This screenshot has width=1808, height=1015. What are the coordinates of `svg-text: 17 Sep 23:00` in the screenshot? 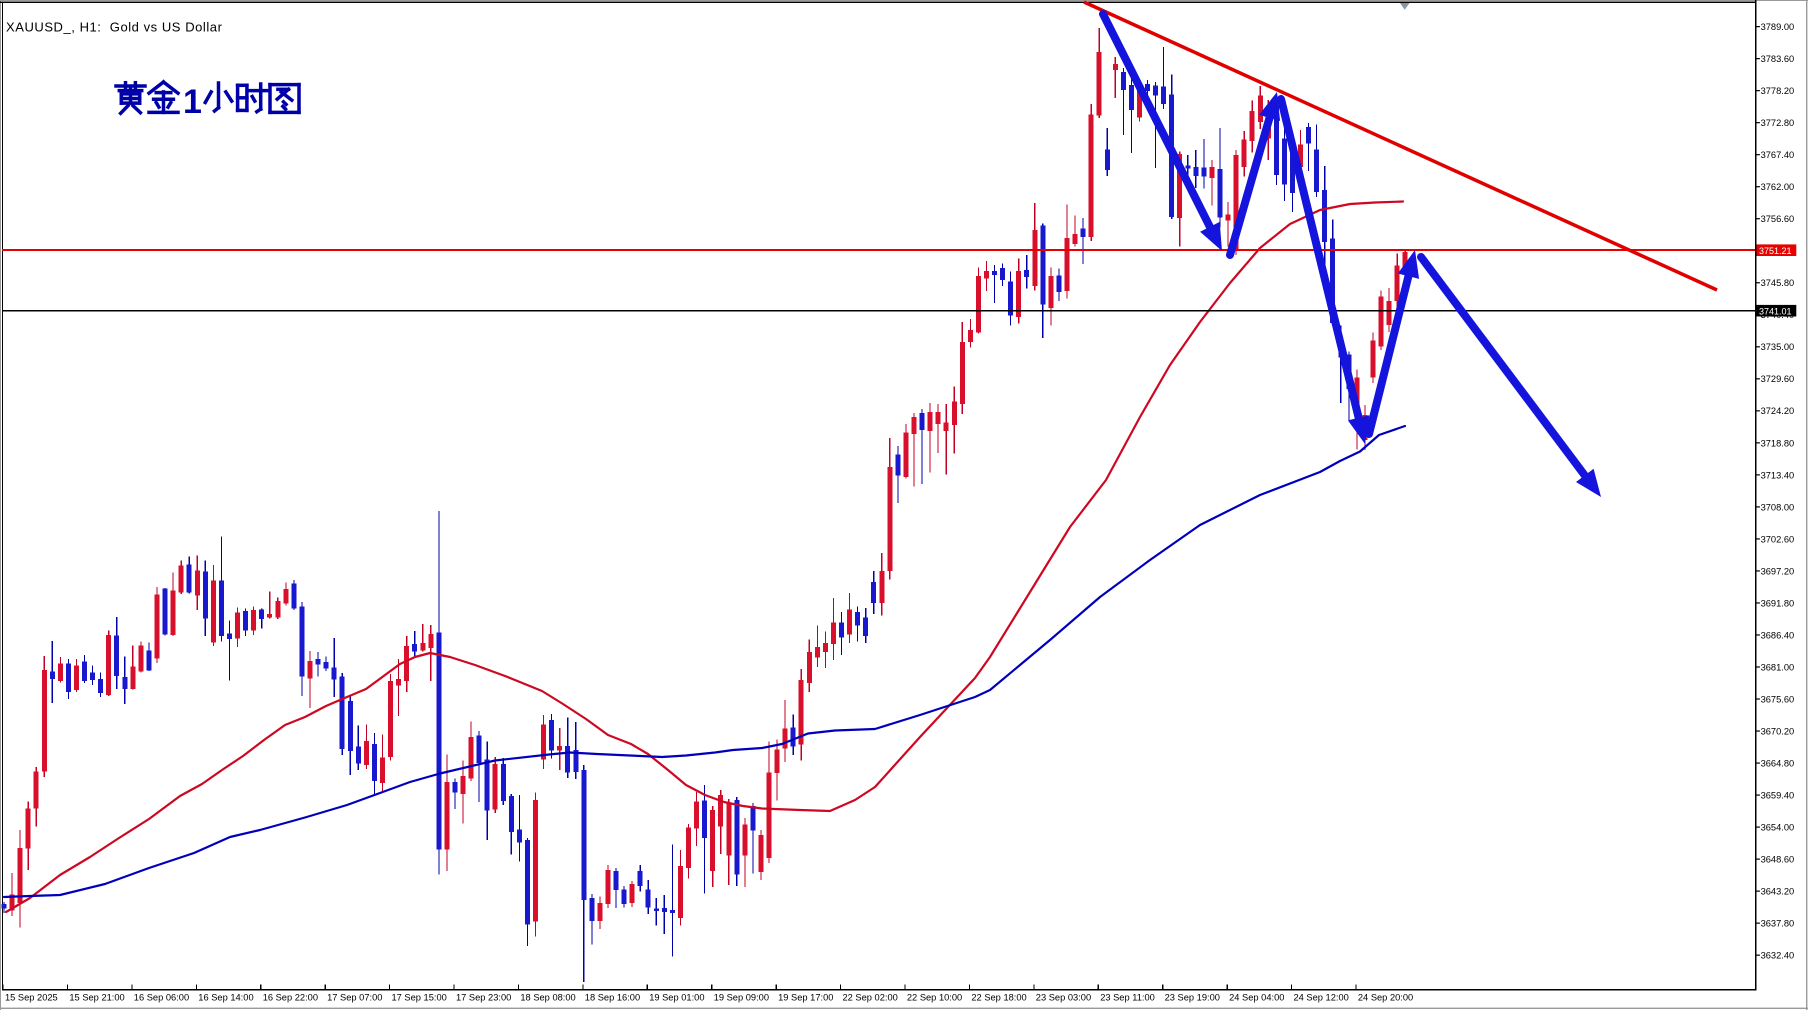 It's located at (483, 998).